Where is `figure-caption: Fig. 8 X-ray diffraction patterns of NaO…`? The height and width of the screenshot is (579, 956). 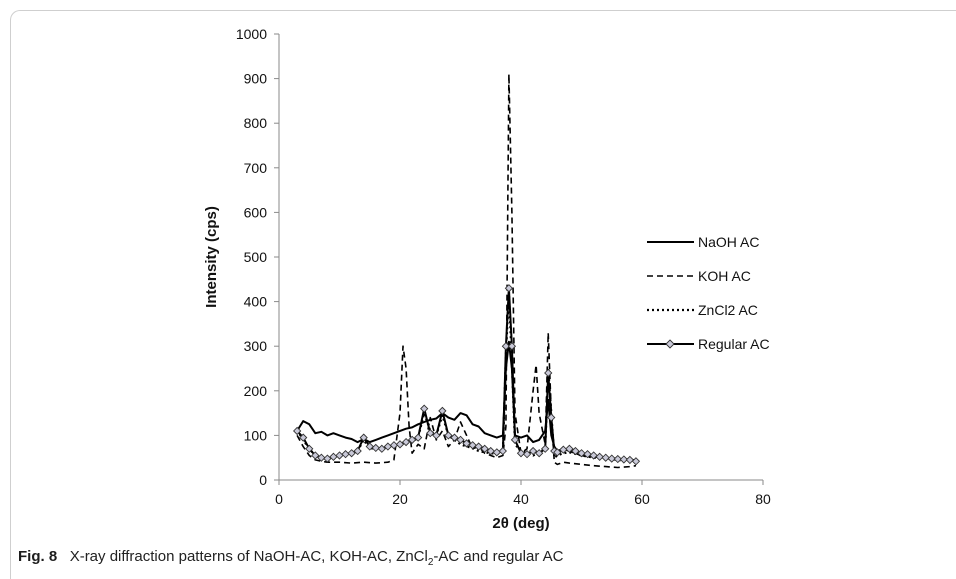
figure-caption: Fig. 8 X-ray diffraction patterns of NaO… is located at coordinates (291, 558).